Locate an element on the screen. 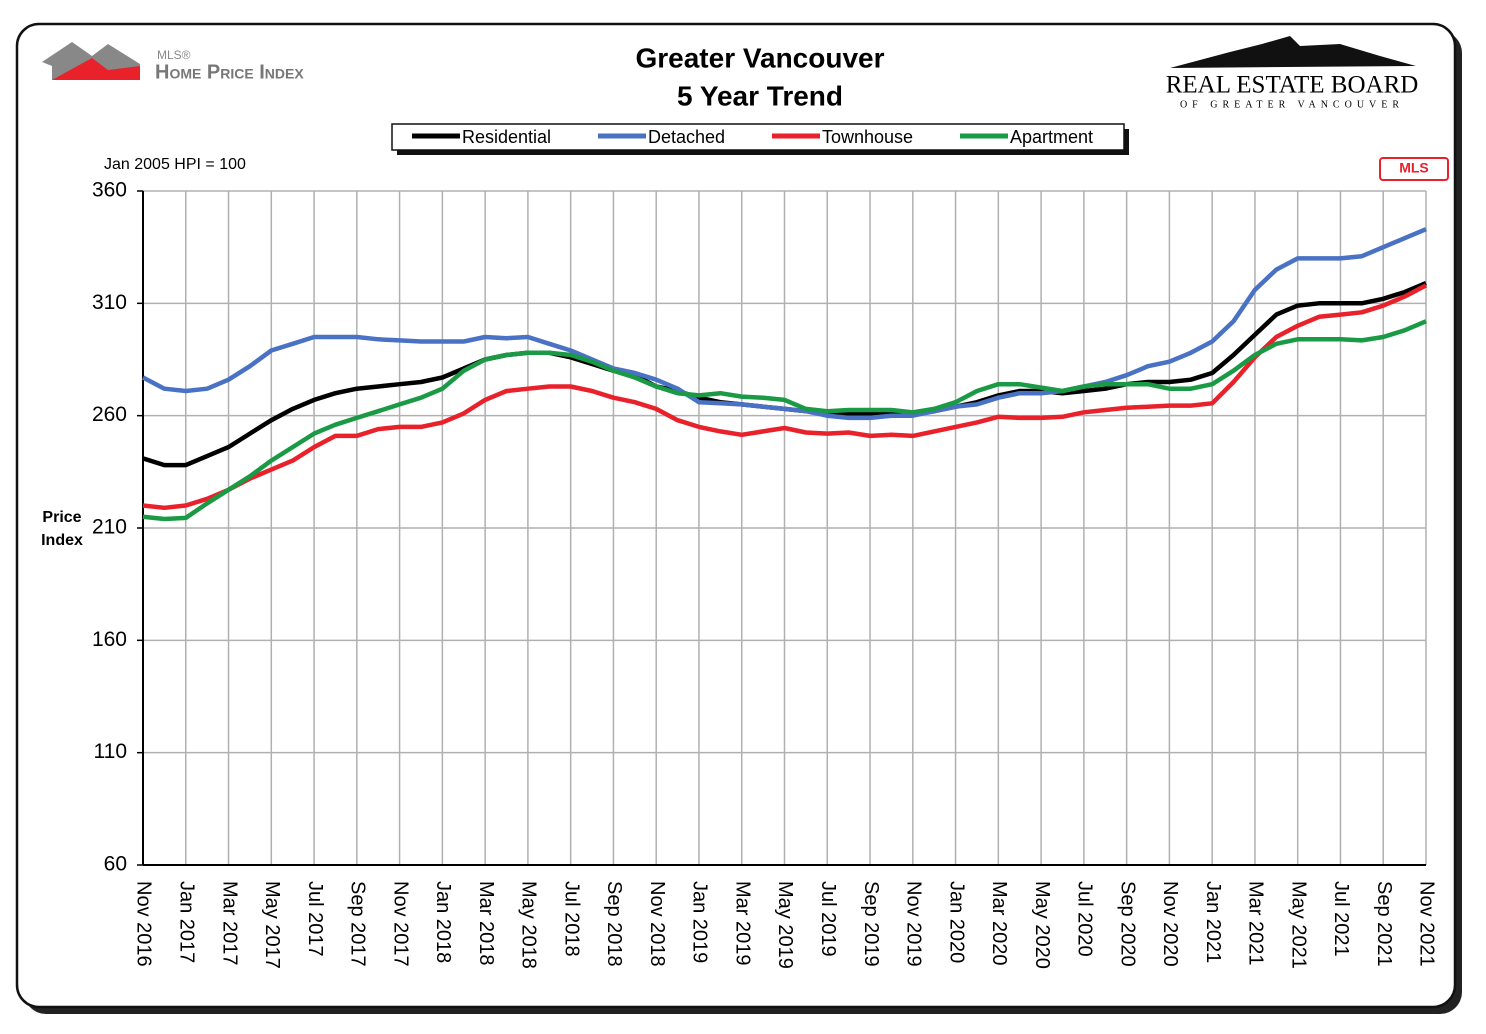 This screenshot has width=1486, height=1034. note: Jan 2005 HPI = 100 is located at coordinates (175, 164).